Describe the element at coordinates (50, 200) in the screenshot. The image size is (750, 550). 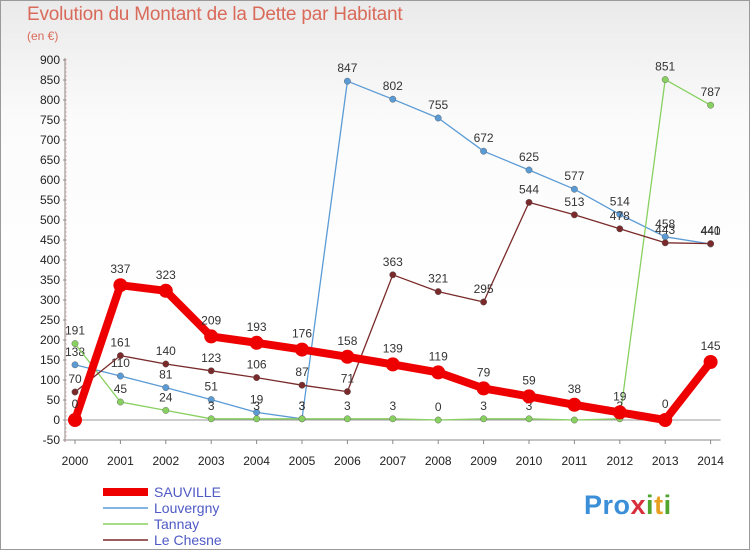
I see `y-tick-label: 550` at that location.